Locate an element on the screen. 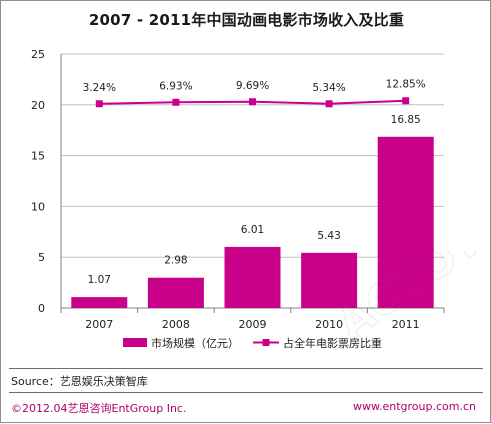 This screenshot has height=424, width=491. y-tick-label: 25 is located at coordinates (38, 54).